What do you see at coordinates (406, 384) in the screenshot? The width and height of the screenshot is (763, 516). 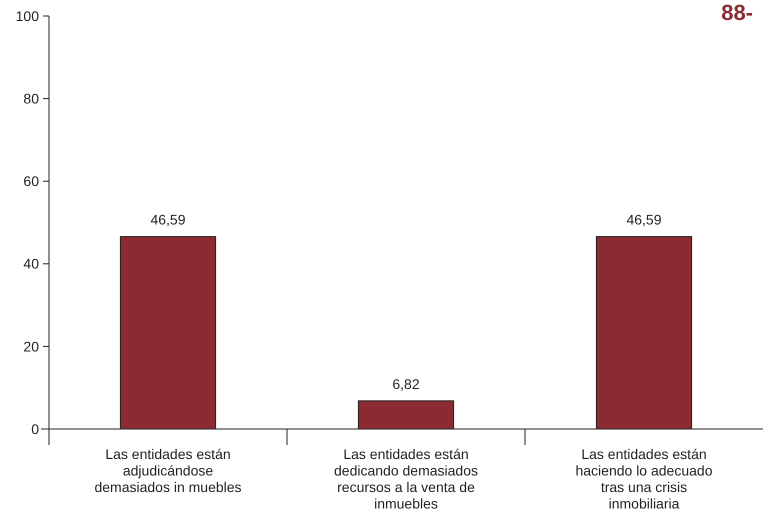 I see `data-label: 6,82` at bounding box center [406, 384].